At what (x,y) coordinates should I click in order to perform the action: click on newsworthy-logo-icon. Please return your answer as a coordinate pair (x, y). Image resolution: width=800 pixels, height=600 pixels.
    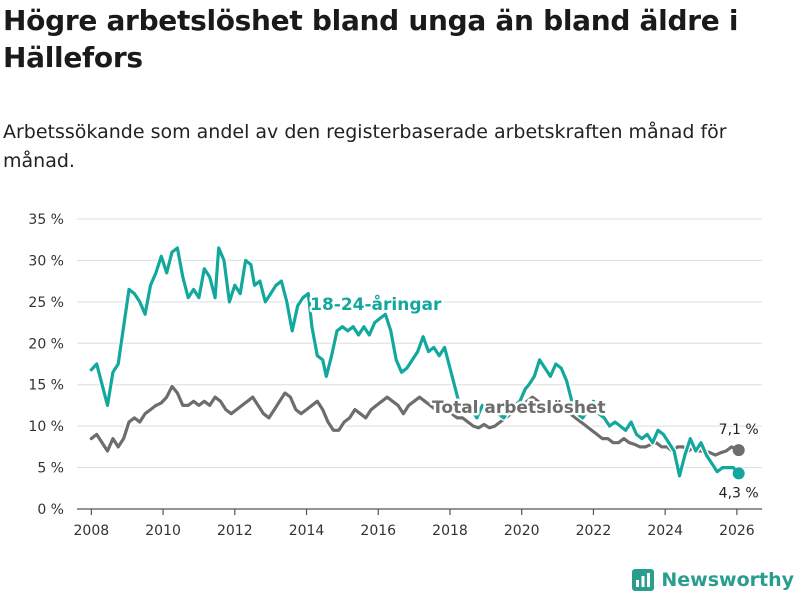
    Looking at the image, I should click on (643, 580).